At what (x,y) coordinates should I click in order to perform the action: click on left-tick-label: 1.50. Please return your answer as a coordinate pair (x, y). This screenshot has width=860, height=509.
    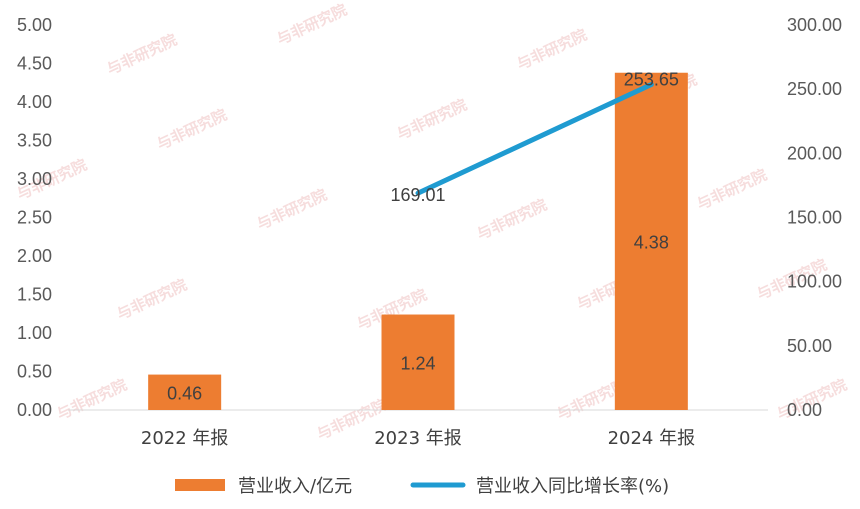
    Looking at the image, I should click on (34, 295).